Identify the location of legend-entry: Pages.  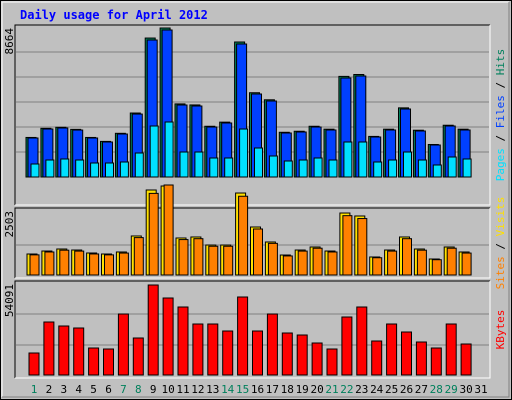
(500, 164).